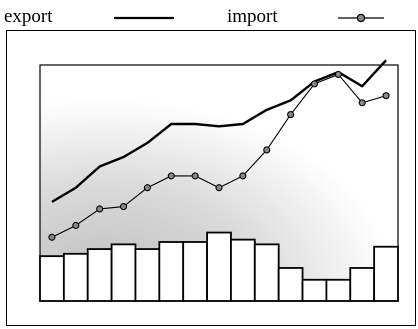  What do you see at coordinates (209, 15) in the screenshot?
I see `chart-legend: export import` at bounding box center [209, 15].